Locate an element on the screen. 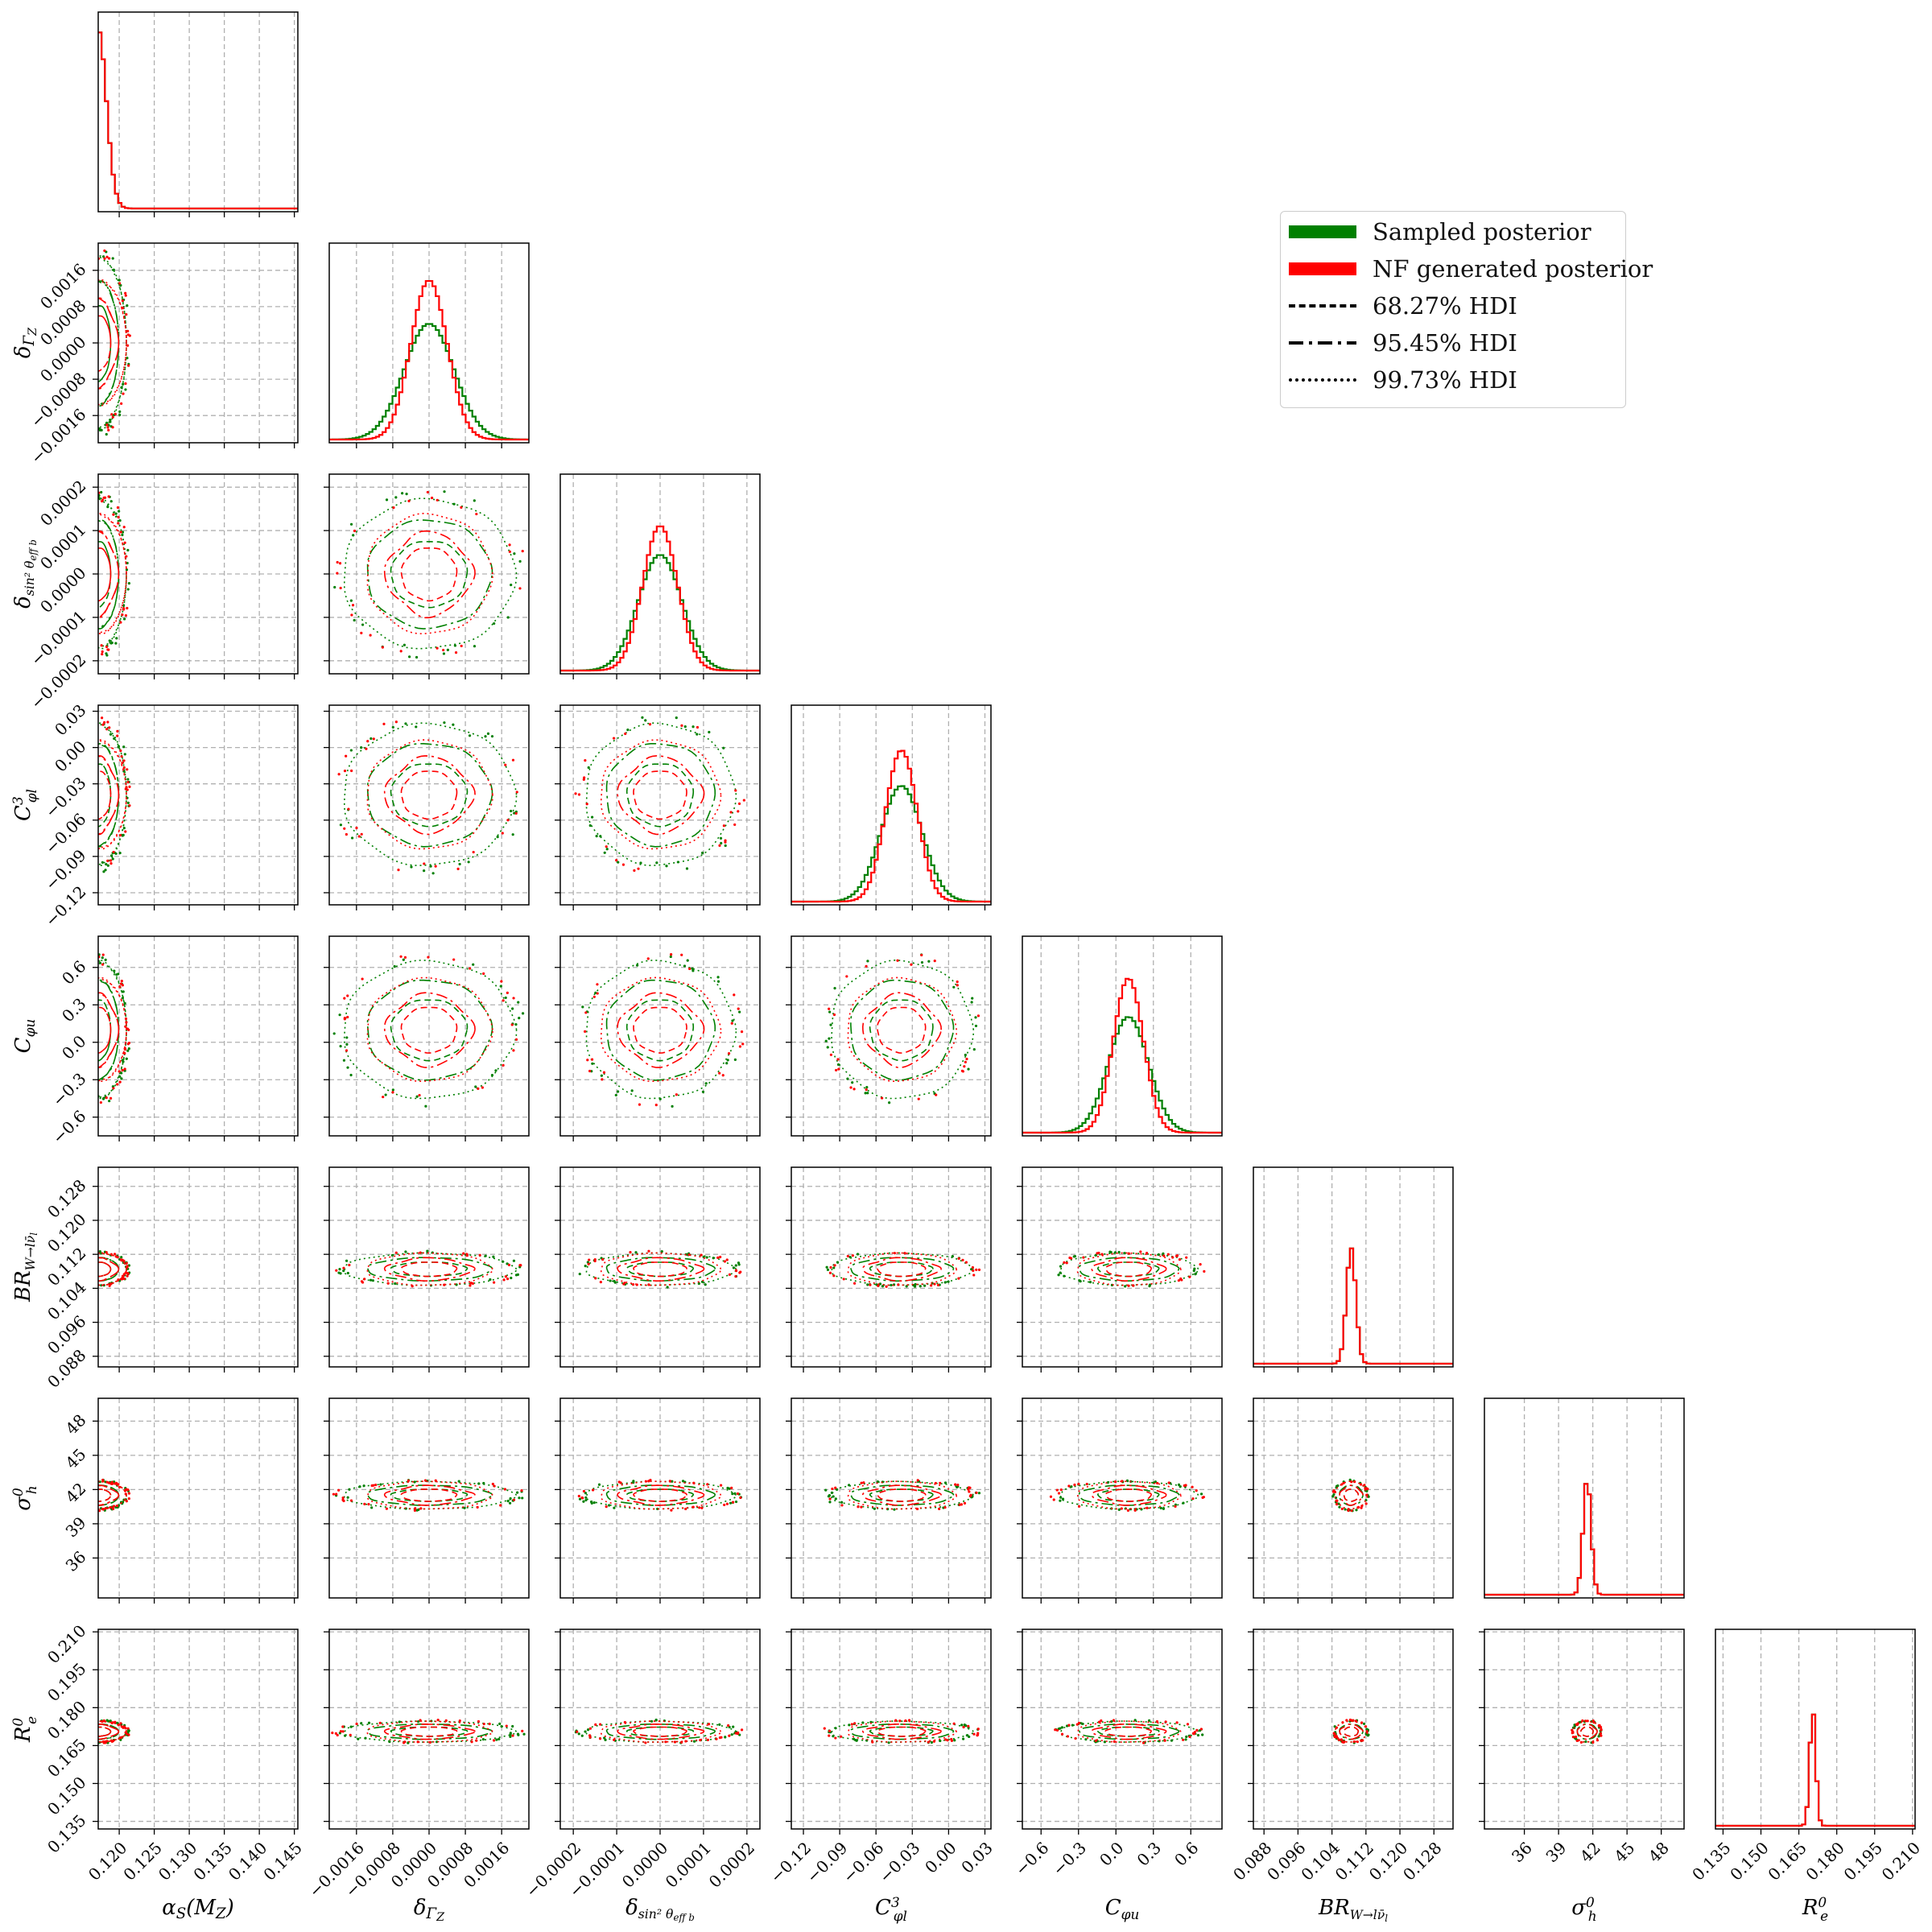  x-axis-label: σ0 h is located at coordinates (1583, 1909).